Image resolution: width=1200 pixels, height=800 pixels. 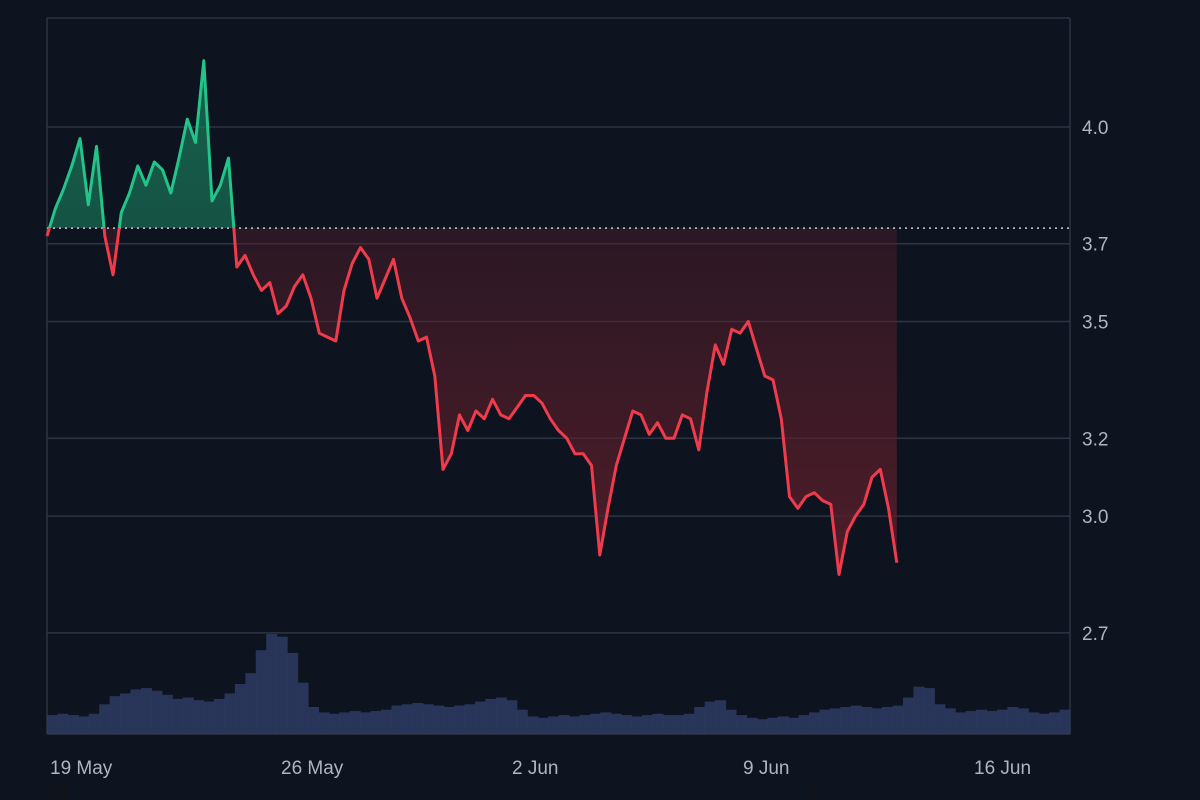 What do you see at coordinates (141, 144) in the screenshot?
I see `price-line-above` at bounding box center [141, 144].